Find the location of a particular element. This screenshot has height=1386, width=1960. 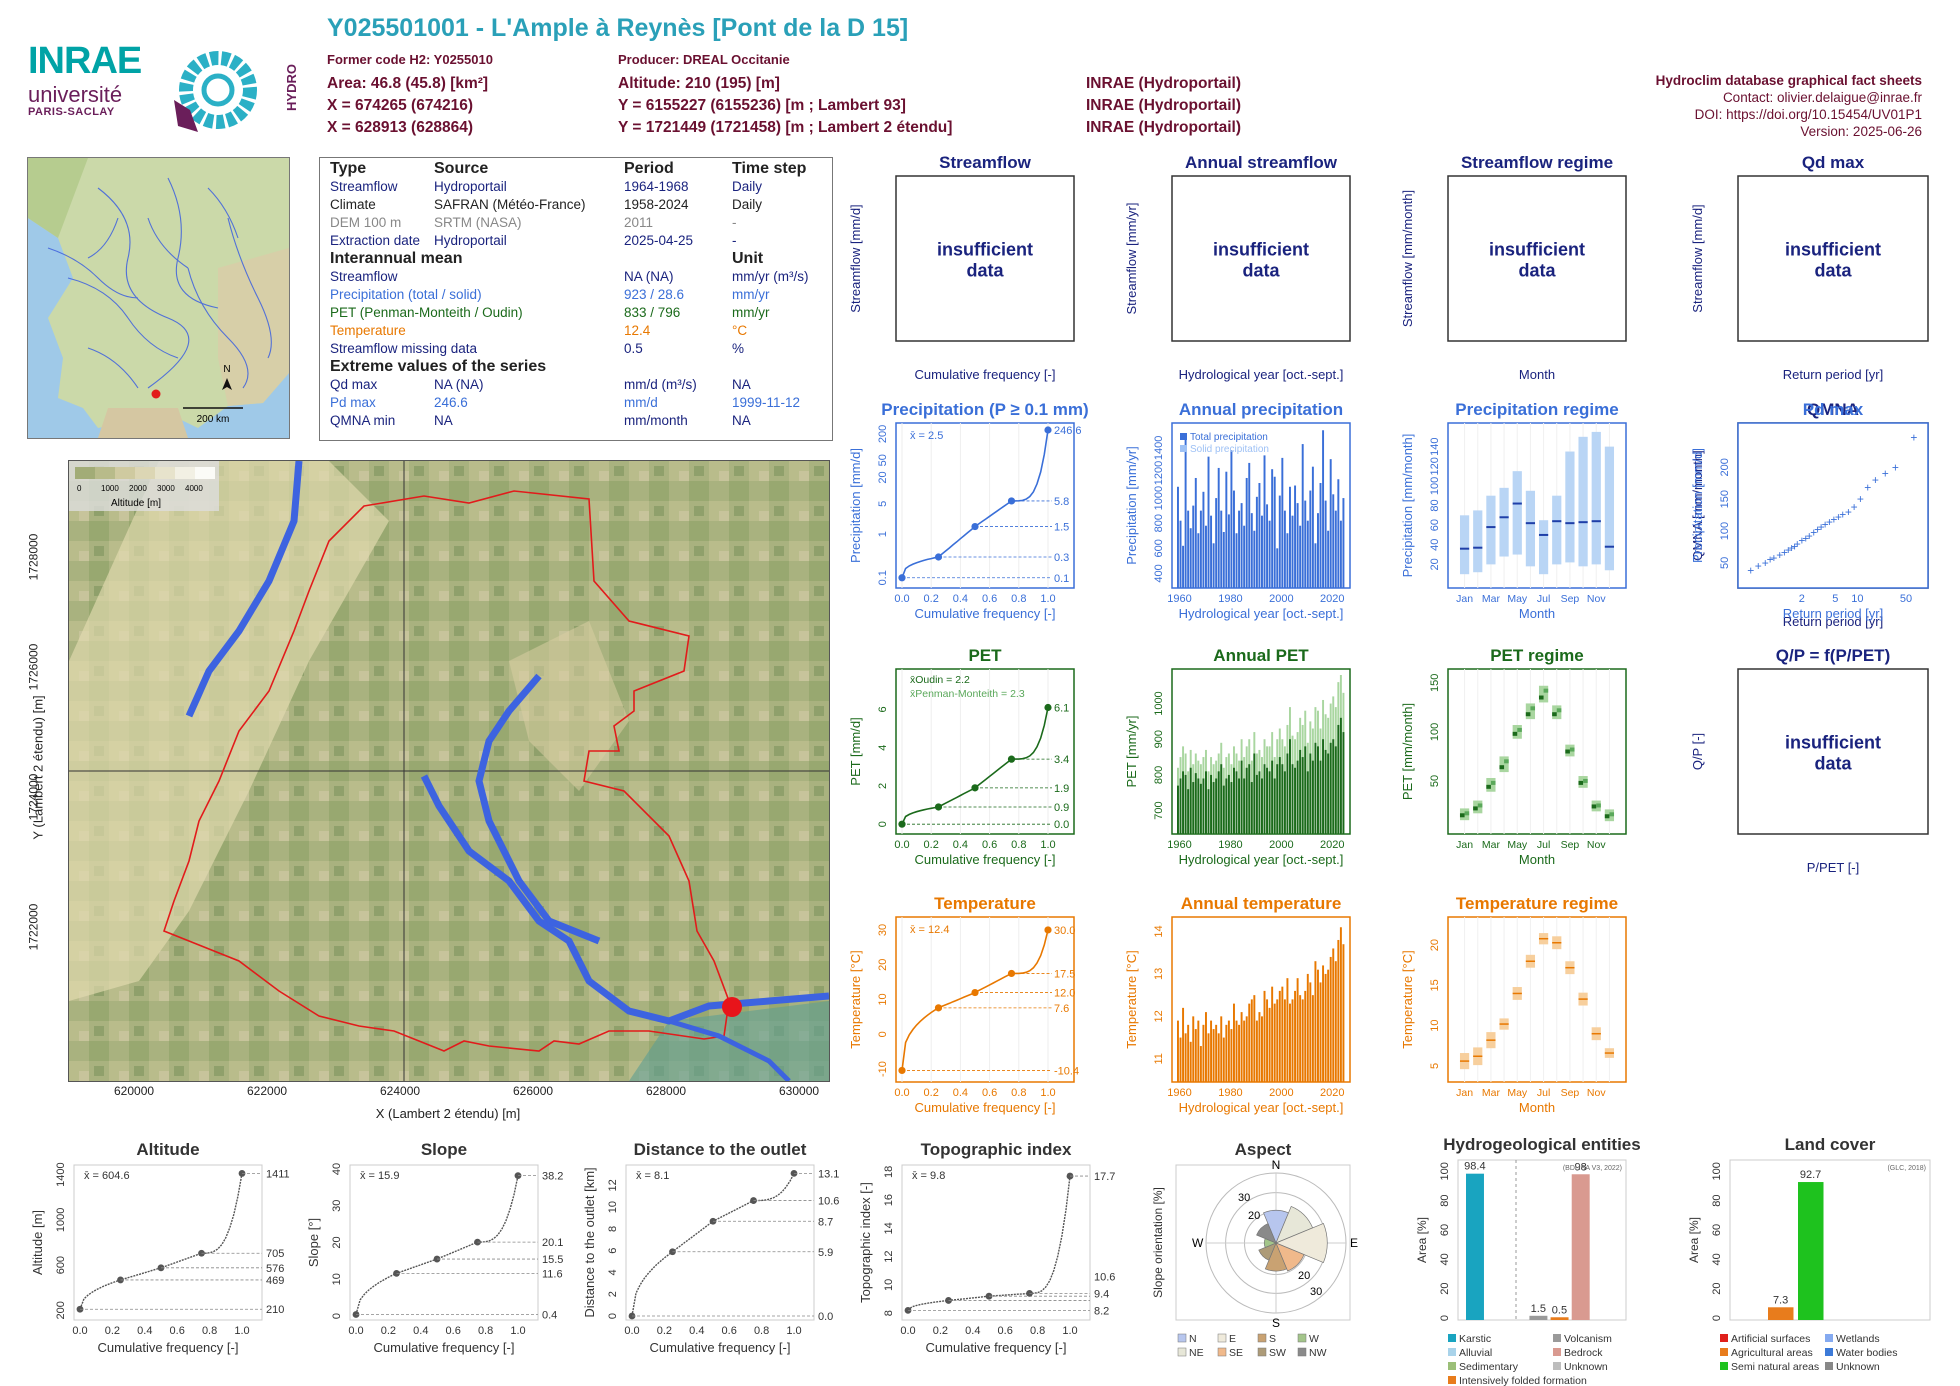

y-tick-label: 140 is located at coordinates (1435, 446).